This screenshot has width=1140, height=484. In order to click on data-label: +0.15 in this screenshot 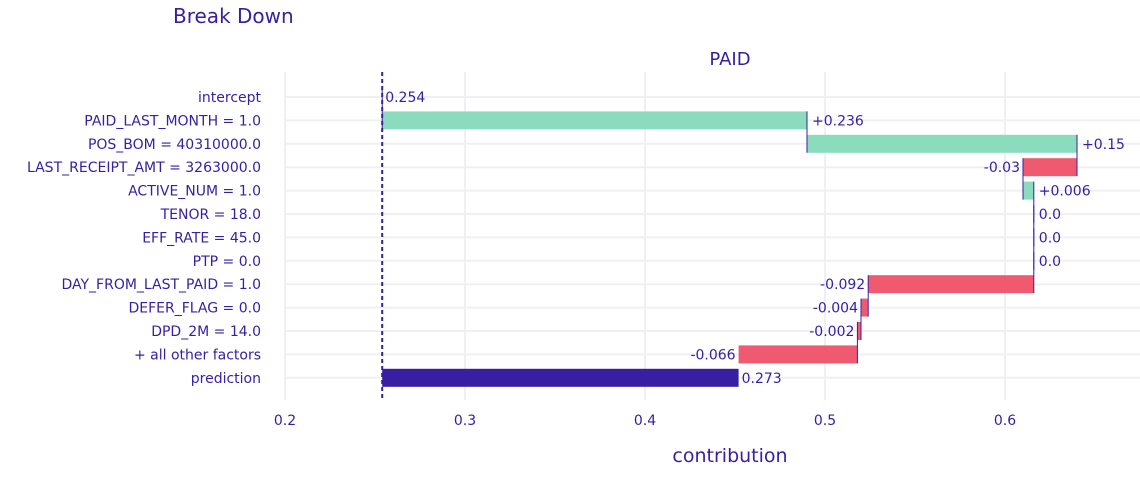, I will do `click(1103, 145)`.